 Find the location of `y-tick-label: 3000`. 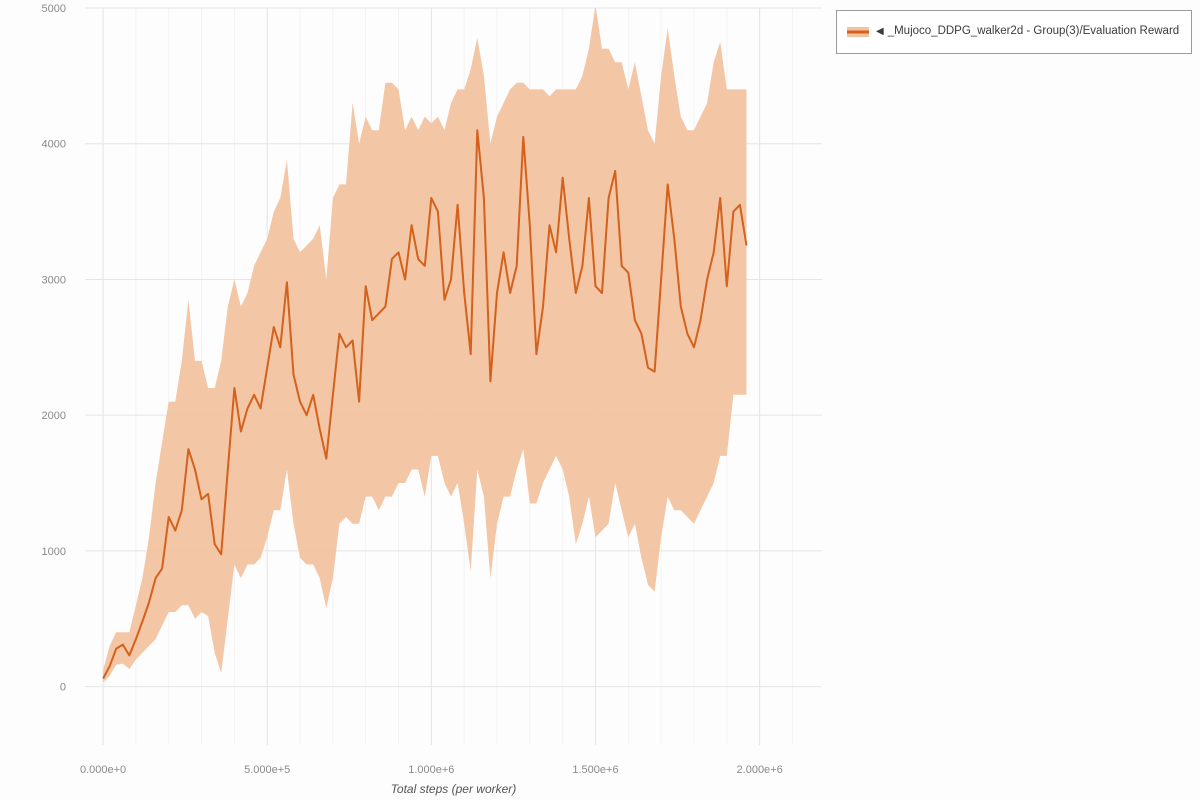

y-tick-label: 3000 is located at coordinates (54, 280).